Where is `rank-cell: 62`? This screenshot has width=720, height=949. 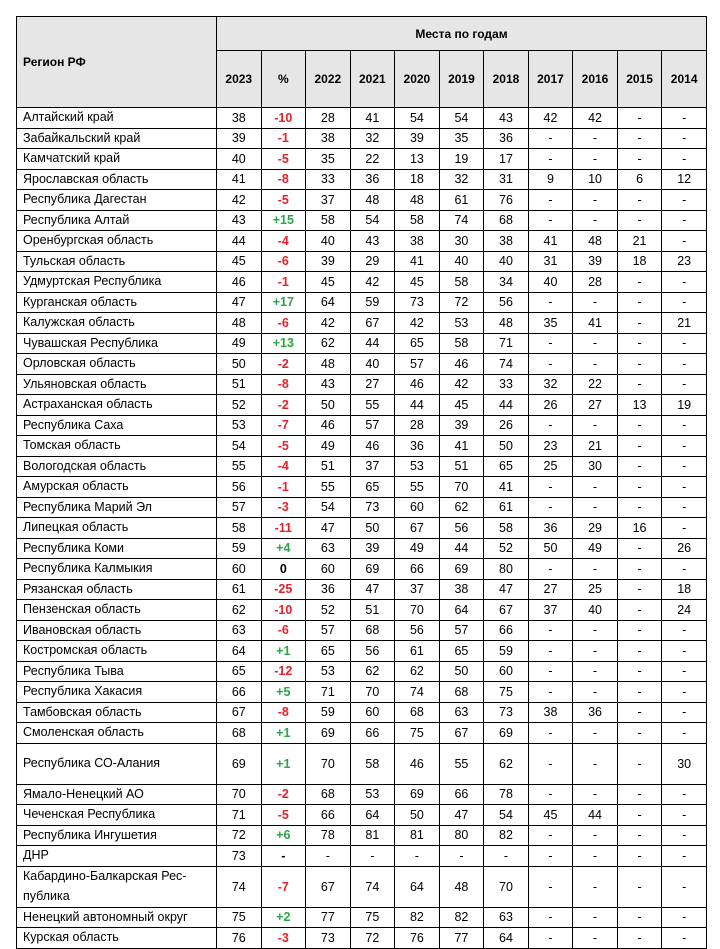
rank-cell: 62 is located at coordinates (506, 763).